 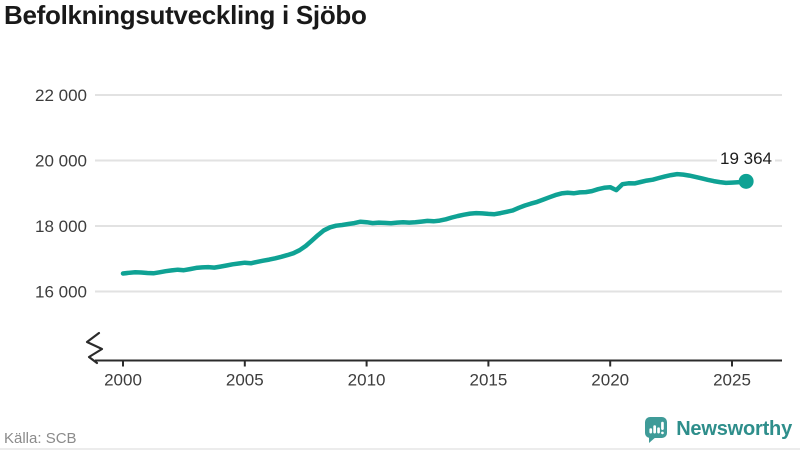 What do you see at coordinates (746, 159) in the screenshot?
I see `end-value-label: 19 364` at bounding box center [746, 159].